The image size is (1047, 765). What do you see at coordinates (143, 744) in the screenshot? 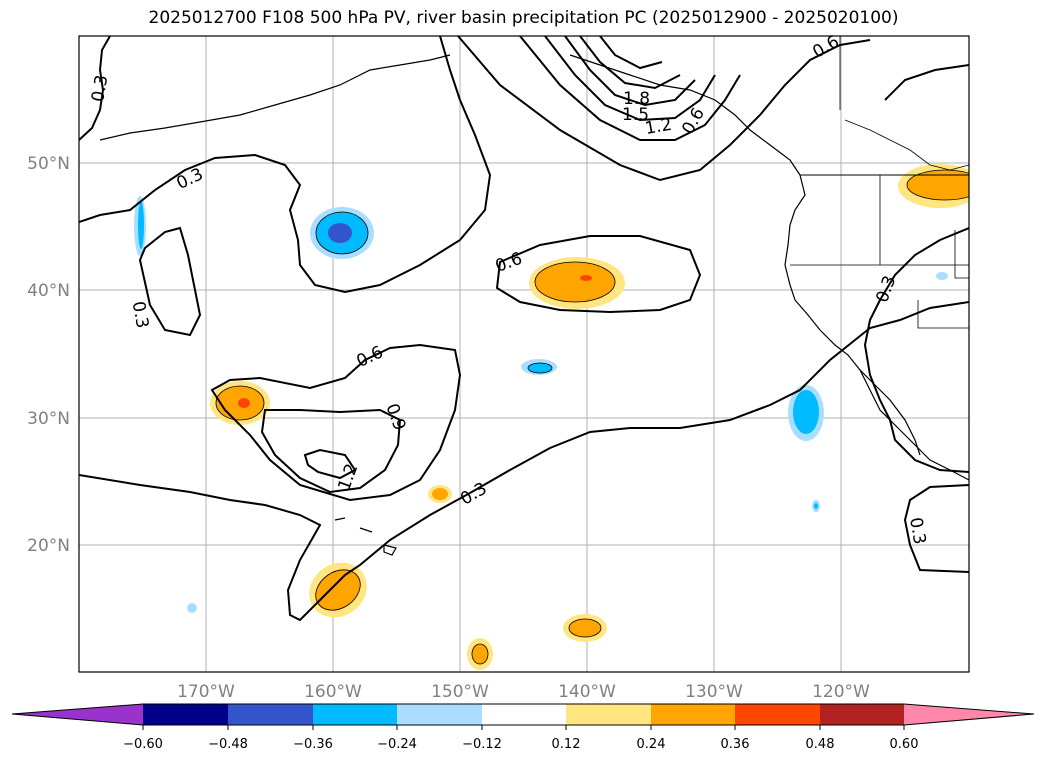
I see `colorbar-tick: −0.60` at bounding box center [143, 744].